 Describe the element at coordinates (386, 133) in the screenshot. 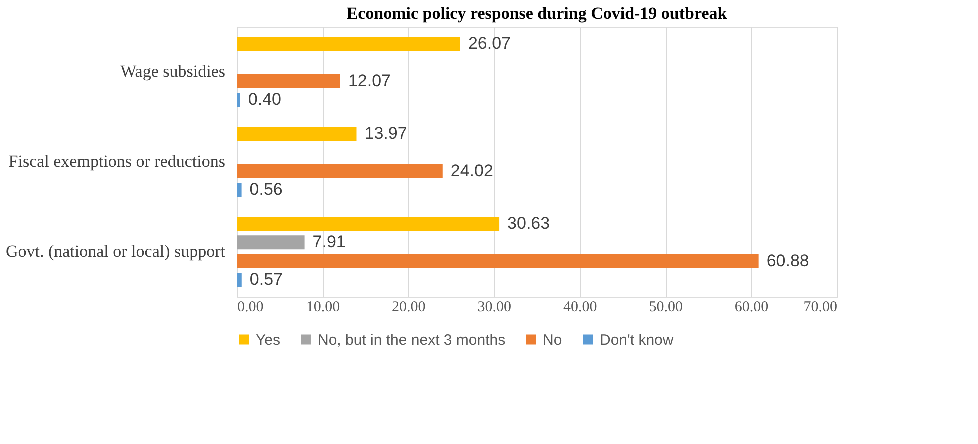

I see `data-label: 13.97` at that location.